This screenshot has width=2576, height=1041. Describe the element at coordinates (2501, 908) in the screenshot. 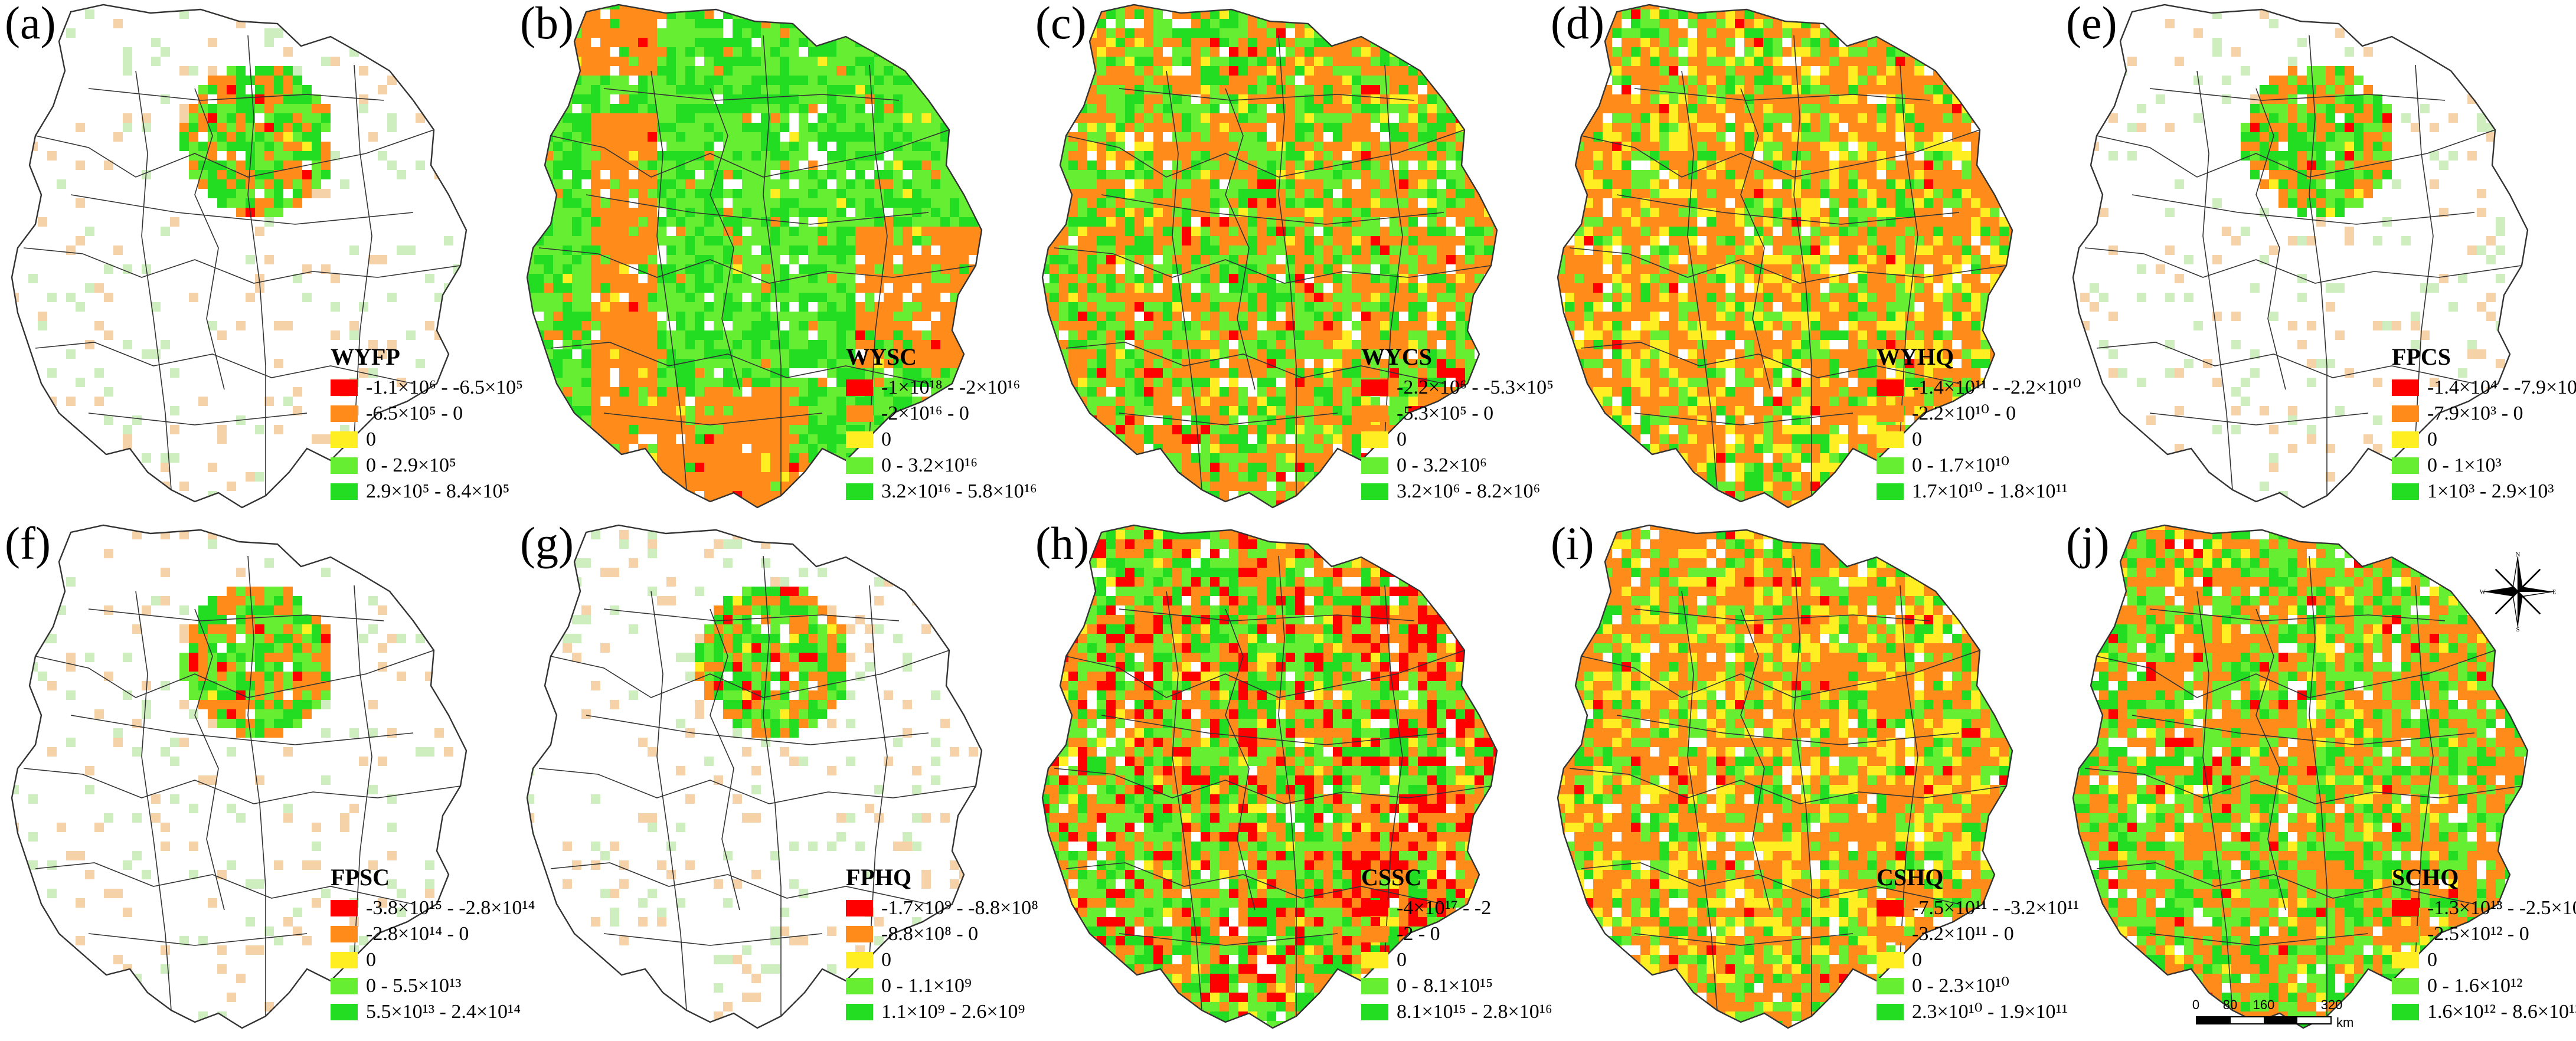

I see `legend-label: -1.3×10¹³ - -2.5×10¹²` at that location.